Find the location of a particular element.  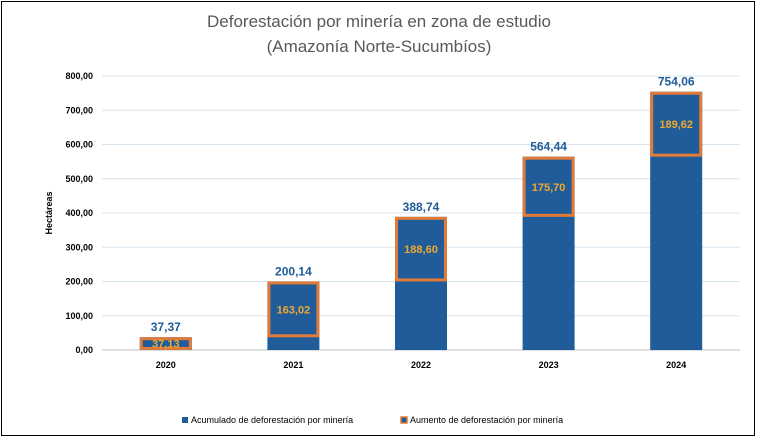

y-axis-label: Hectáreas is located at coordinates (49, 212).